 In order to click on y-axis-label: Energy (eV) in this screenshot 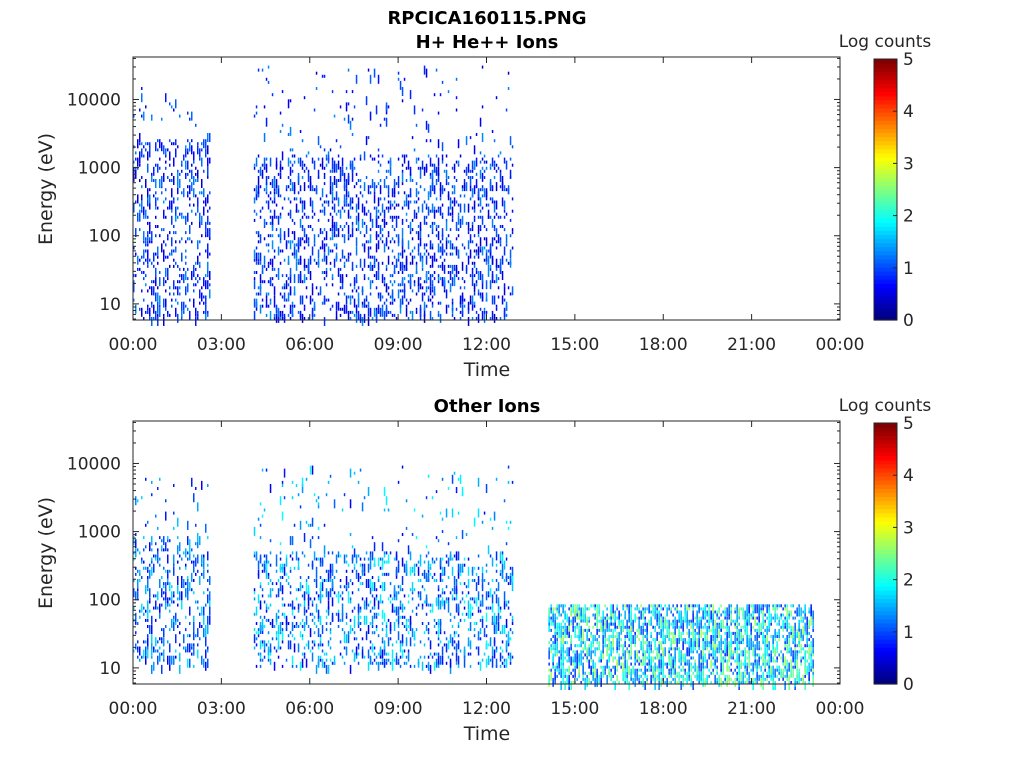, I will do `click(46, 189)`.